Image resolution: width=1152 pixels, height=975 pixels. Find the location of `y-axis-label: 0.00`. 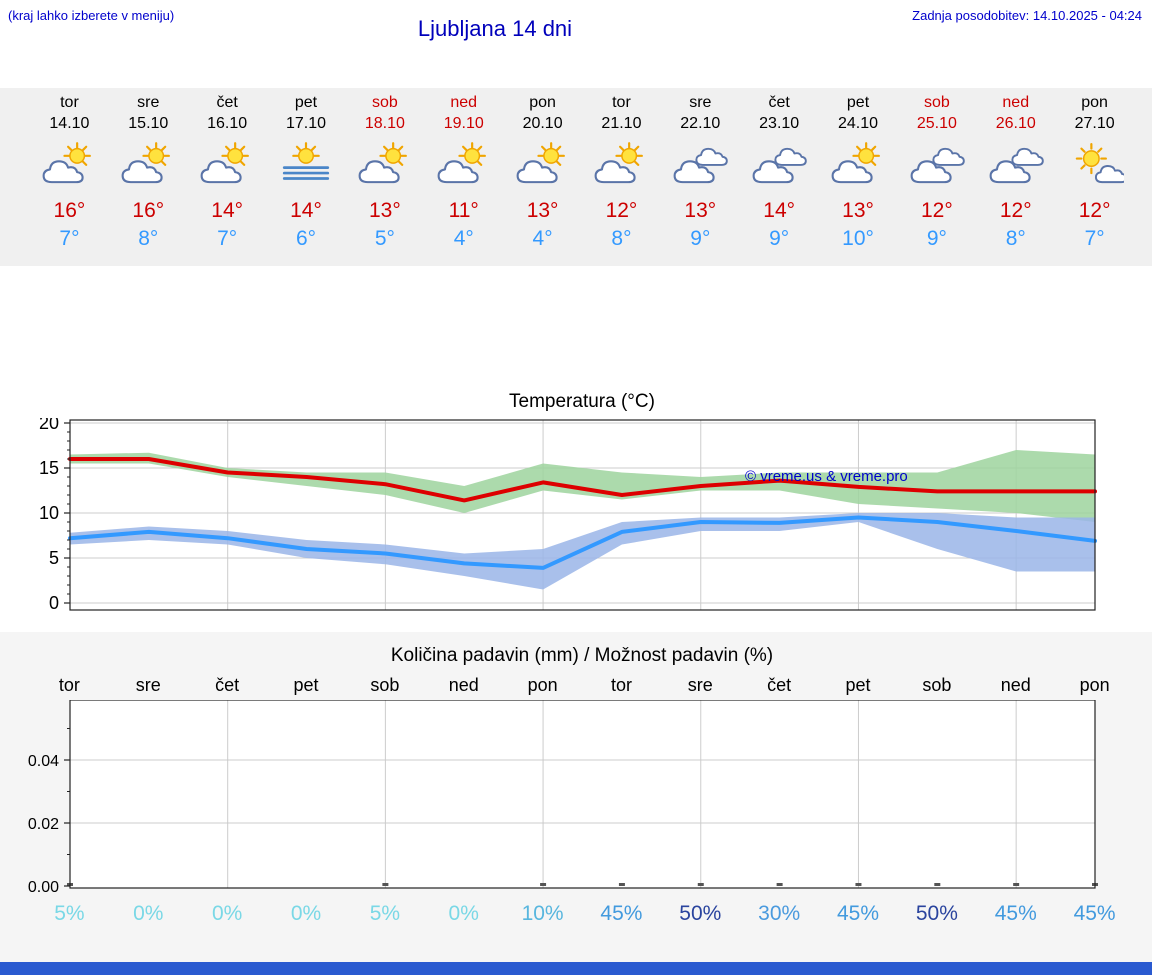

y-axis-label: 0.00 is located at coordinates (43, 887).